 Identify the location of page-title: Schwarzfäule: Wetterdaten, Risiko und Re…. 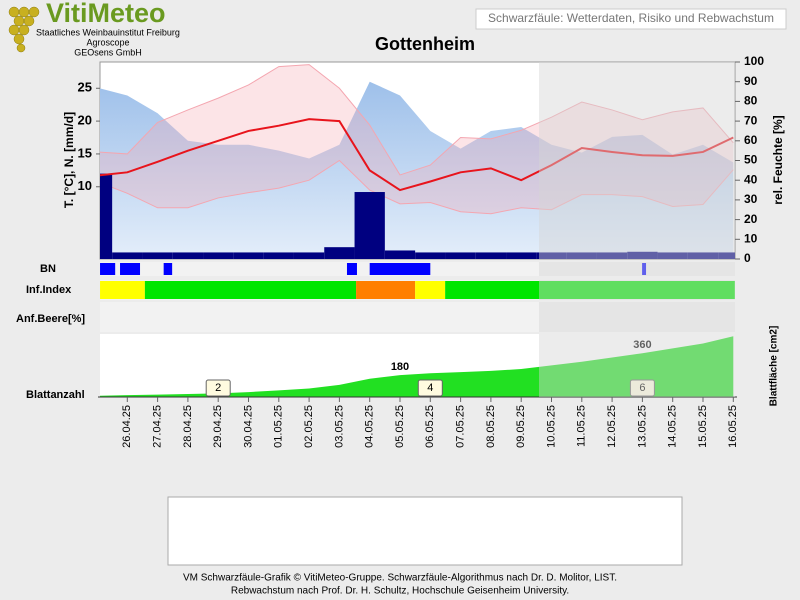
(631, 18).